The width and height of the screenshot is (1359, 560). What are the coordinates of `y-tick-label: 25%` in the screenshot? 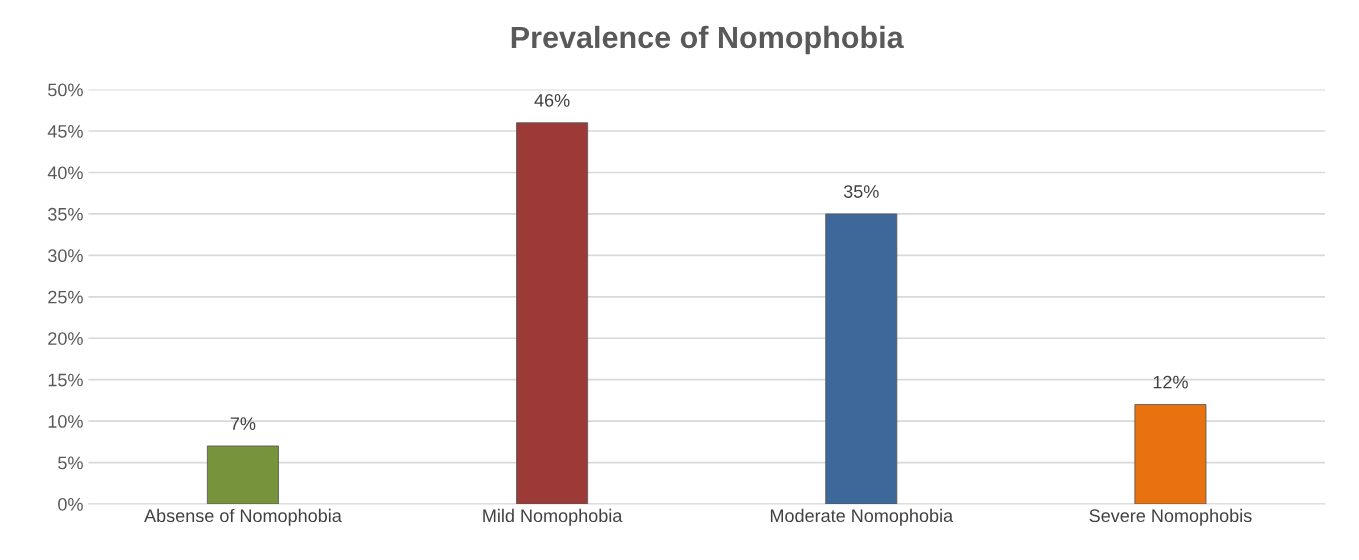 It's located at (65, 297).